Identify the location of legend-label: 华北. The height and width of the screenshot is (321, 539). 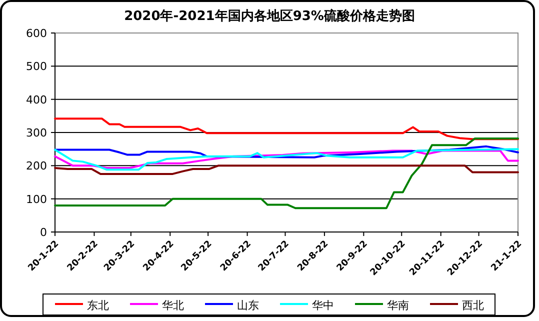
(173, 305).